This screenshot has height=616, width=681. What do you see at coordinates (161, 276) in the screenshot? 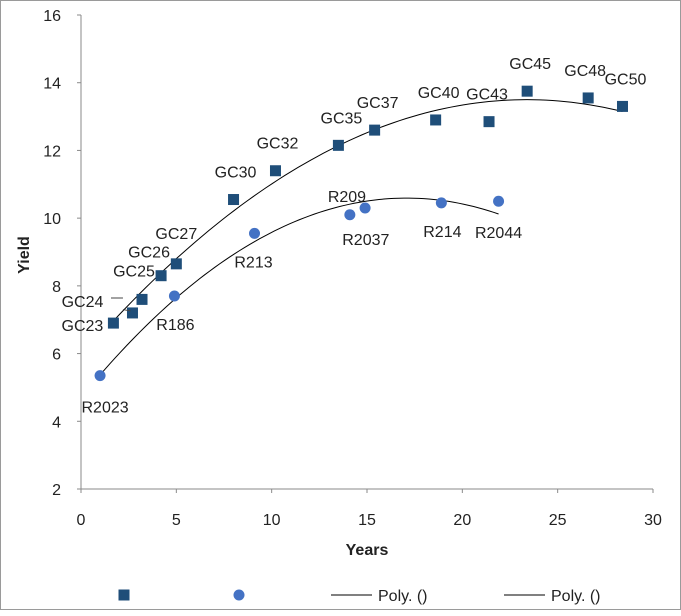
I see `point-gc26` at bounding box center [161, 276].